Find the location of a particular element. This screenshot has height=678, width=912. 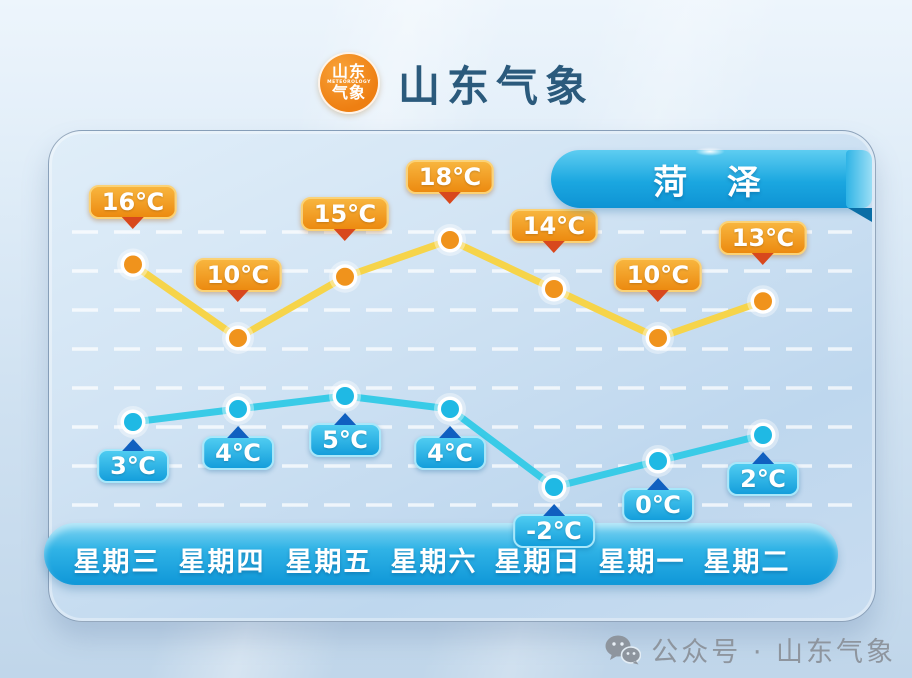

city-name: 菏 泽 is located at coordinates (714, 182).